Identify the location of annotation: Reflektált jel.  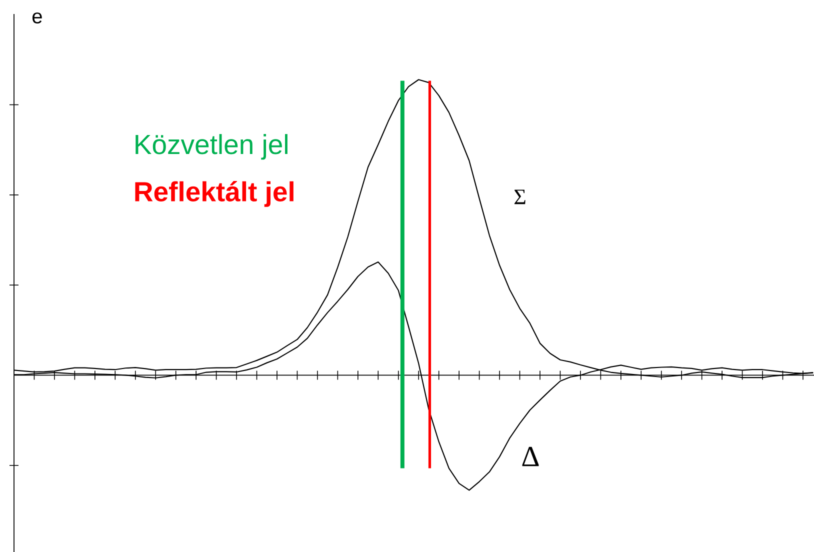
(214, 194).